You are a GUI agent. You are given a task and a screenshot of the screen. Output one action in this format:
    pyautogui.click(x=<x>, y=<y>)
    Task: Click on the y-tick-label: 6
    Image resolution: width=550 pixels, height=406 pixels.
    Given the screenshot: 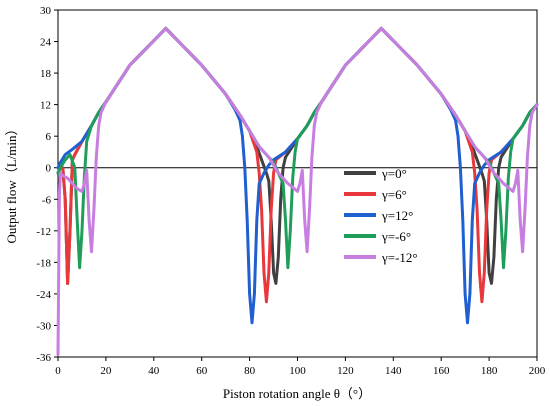 What is the action you would take?
    pyautogui.click(x=49, y=137)
    